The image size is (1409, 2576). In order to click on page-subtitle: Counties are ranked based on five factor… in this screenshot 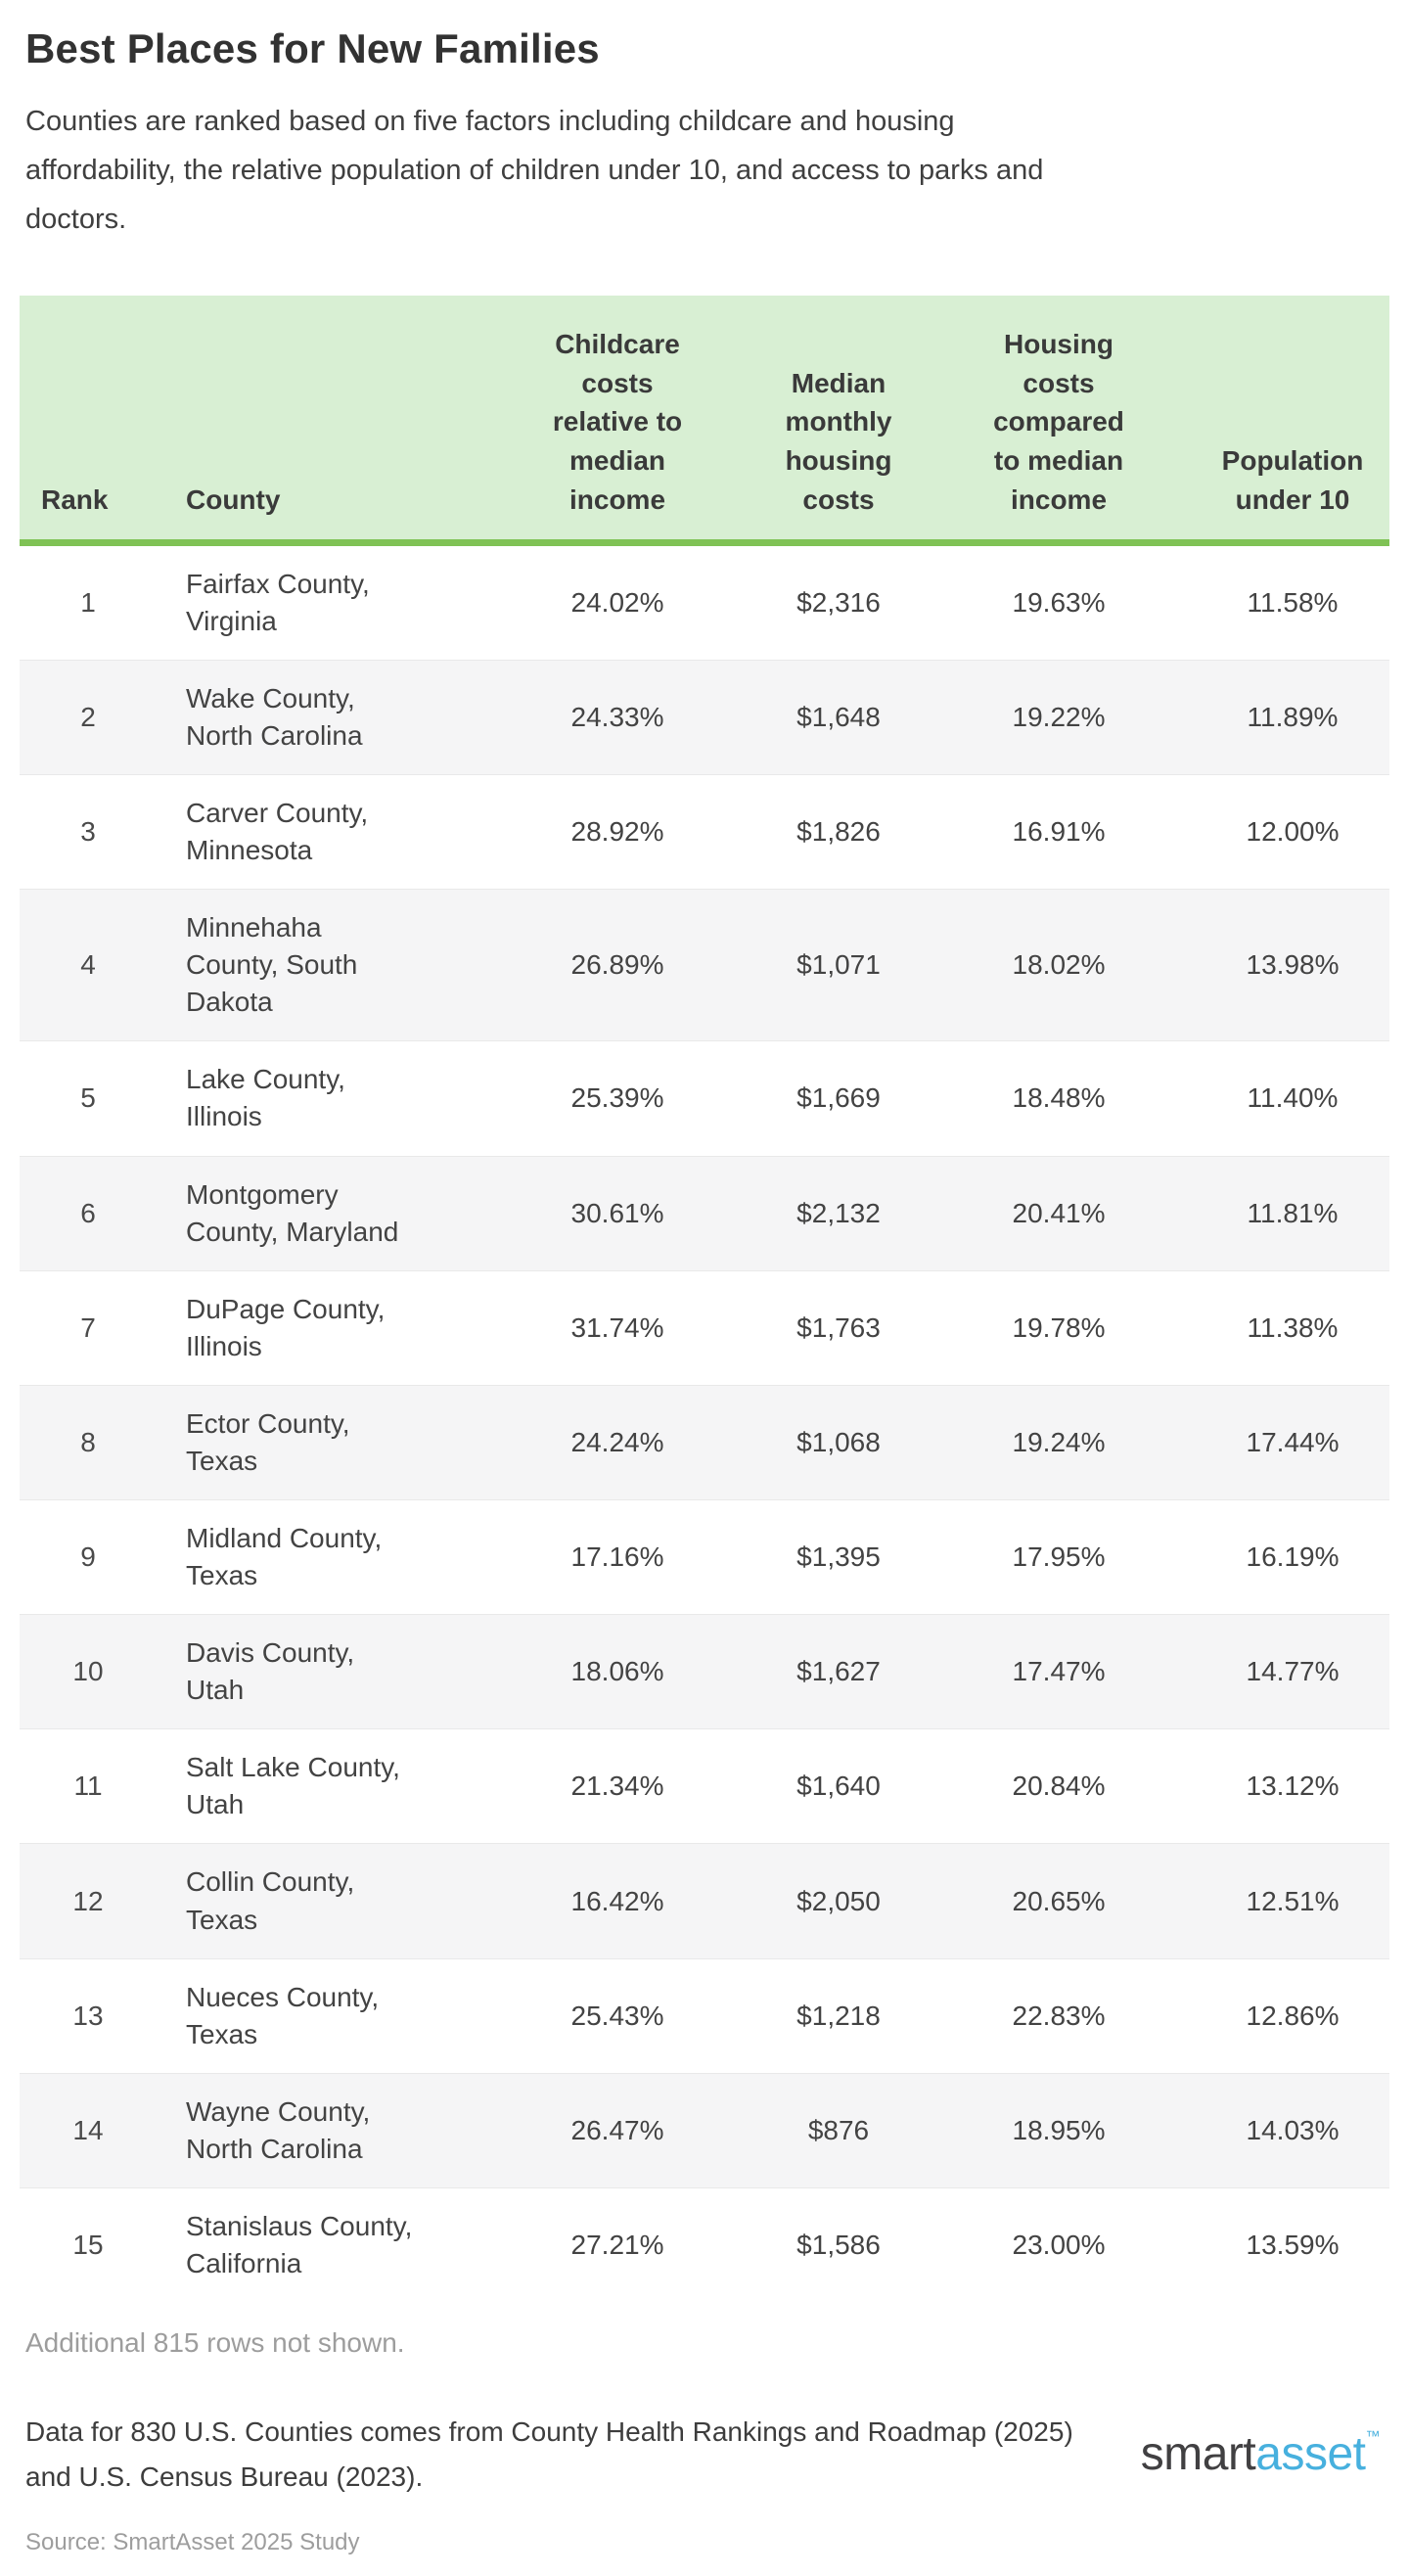, I will do `click(534, 171)`.